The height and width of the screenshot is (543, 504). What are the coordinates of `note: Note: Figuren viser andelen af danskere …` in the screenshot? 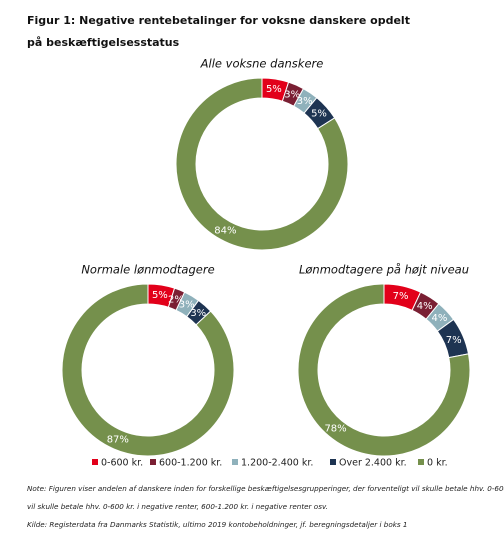 It's located at (265, 488).